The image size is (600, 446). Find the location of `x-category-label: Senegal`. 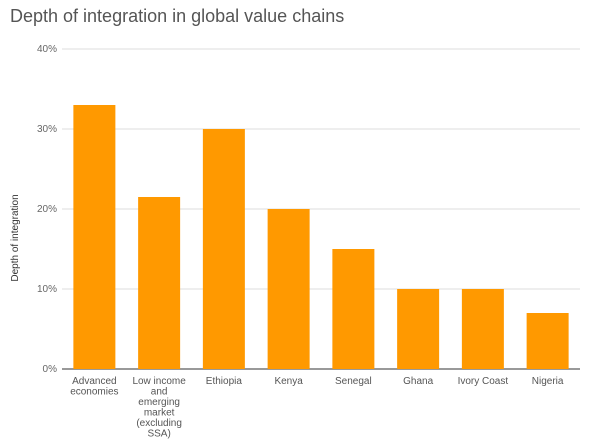

x-category-label: Senegal is located at coordinates (353, 381).